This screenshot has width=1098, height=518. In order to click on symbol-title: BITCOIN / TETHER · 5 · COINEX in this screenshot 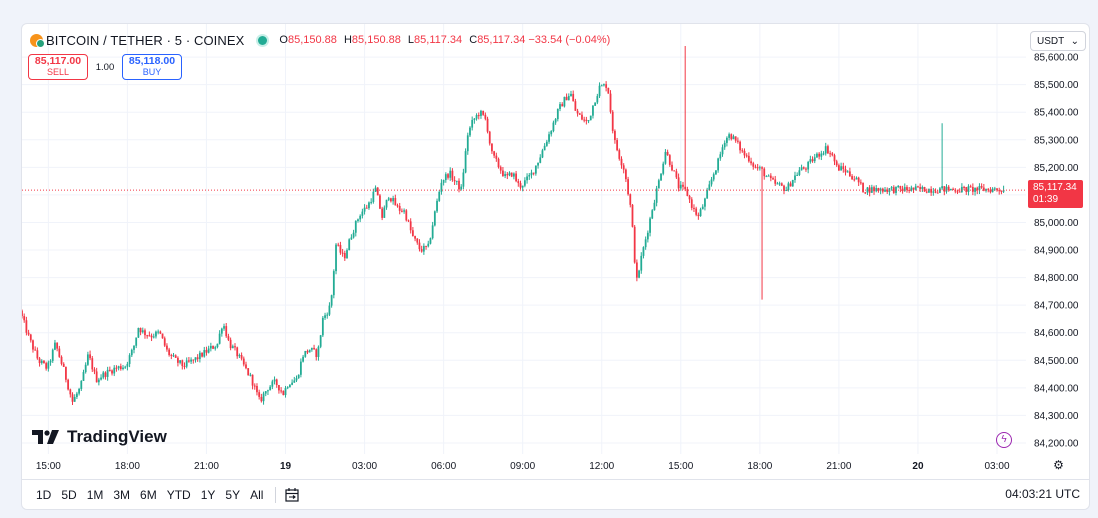, I will do `click(145, 40)`.